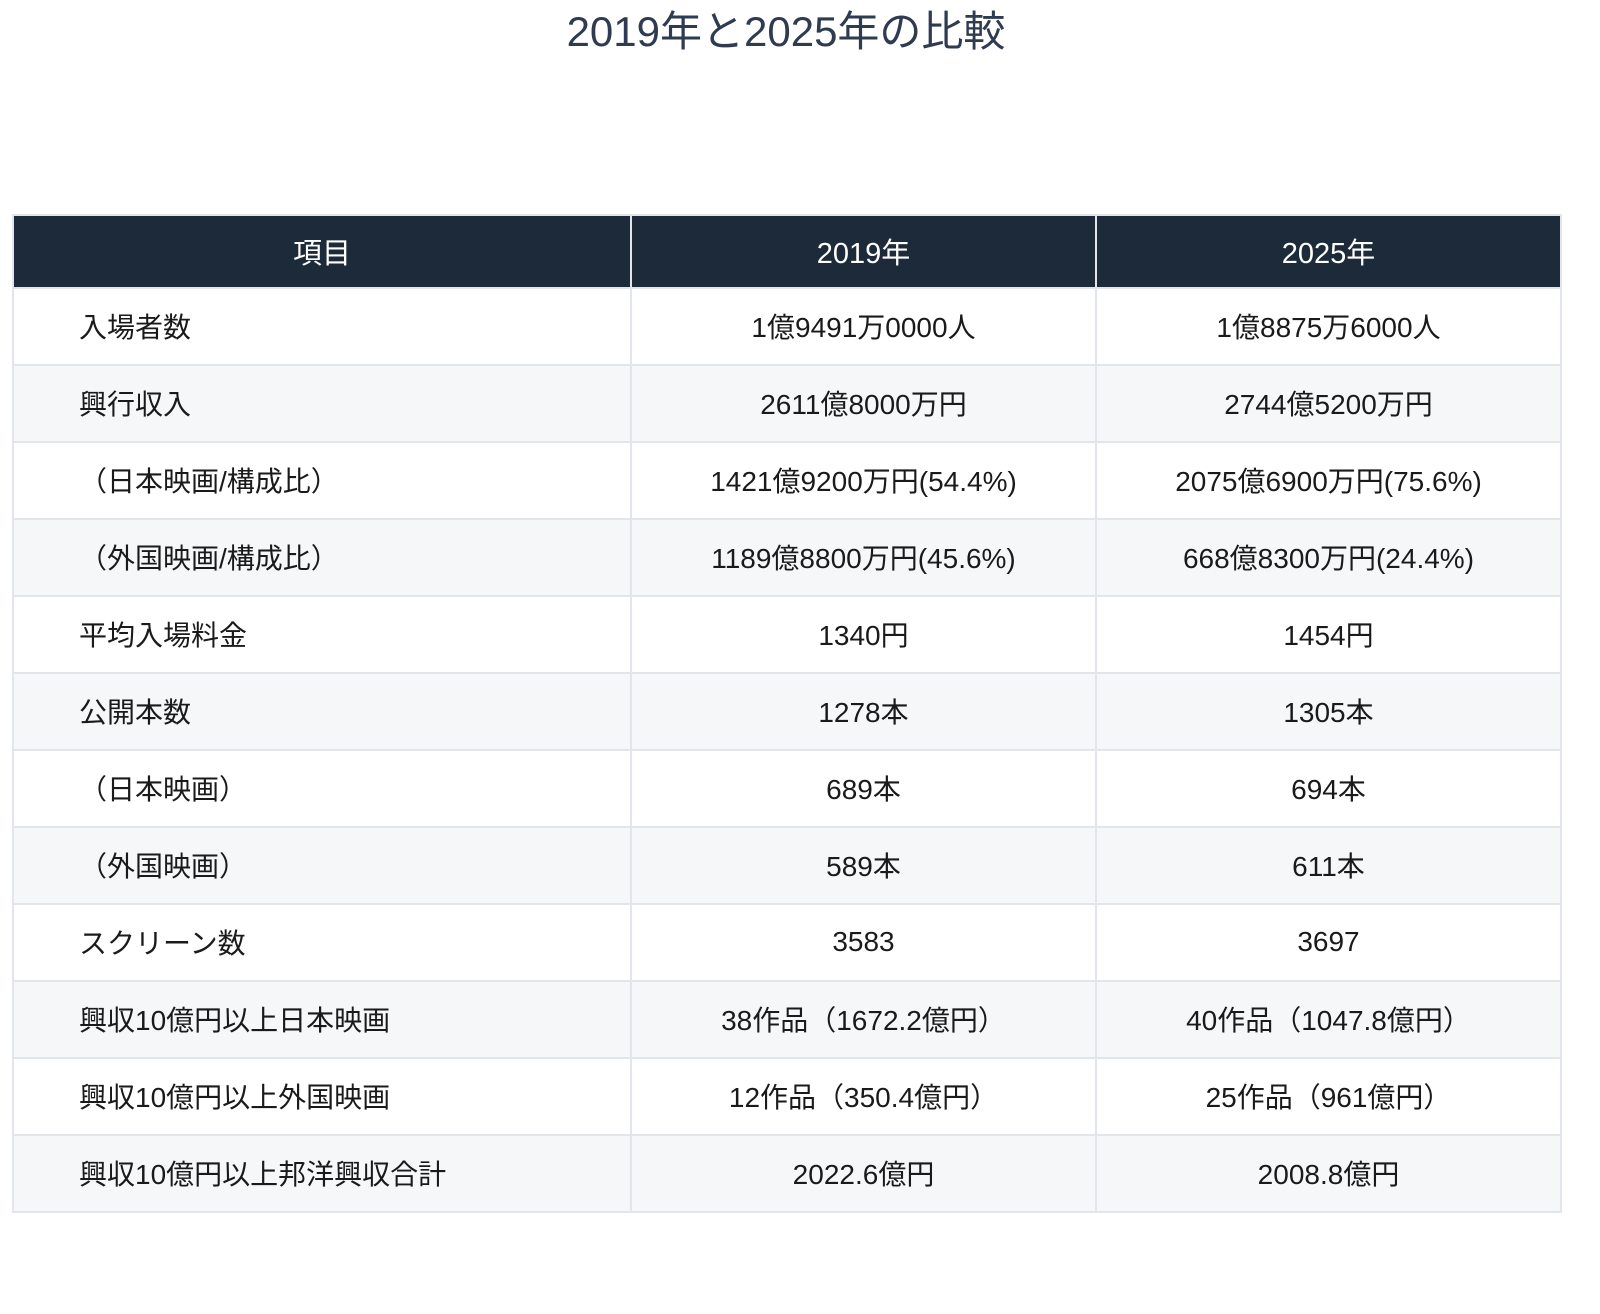  I want to click on row-value-2019: 1億9491万0000人, so click(863, 326).